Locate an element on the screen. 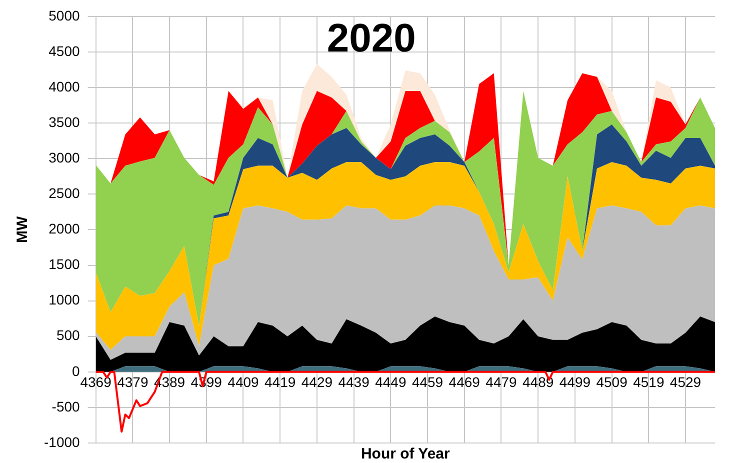  x-tick-label: 4509 is located at coordinates (612, 382).